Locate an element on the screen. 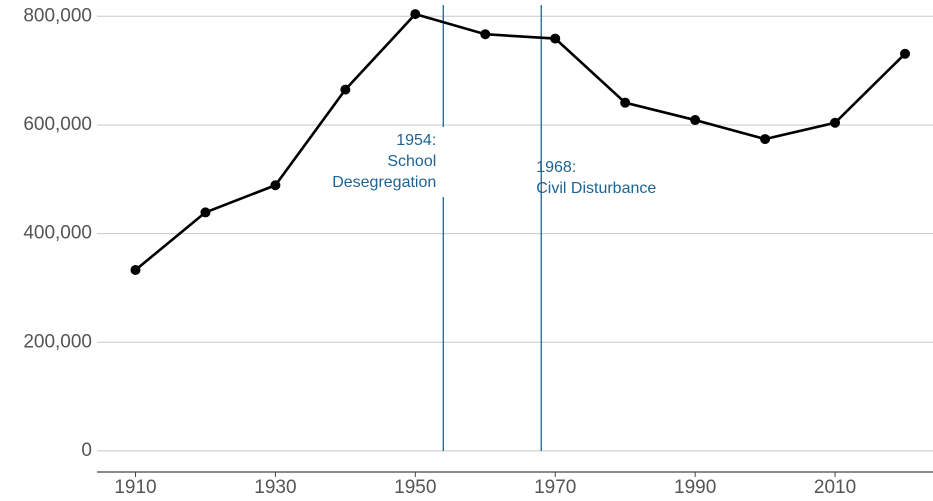 The image size is (933, 501). x-tick-label: 1990 is located at coordinates (695, 487).